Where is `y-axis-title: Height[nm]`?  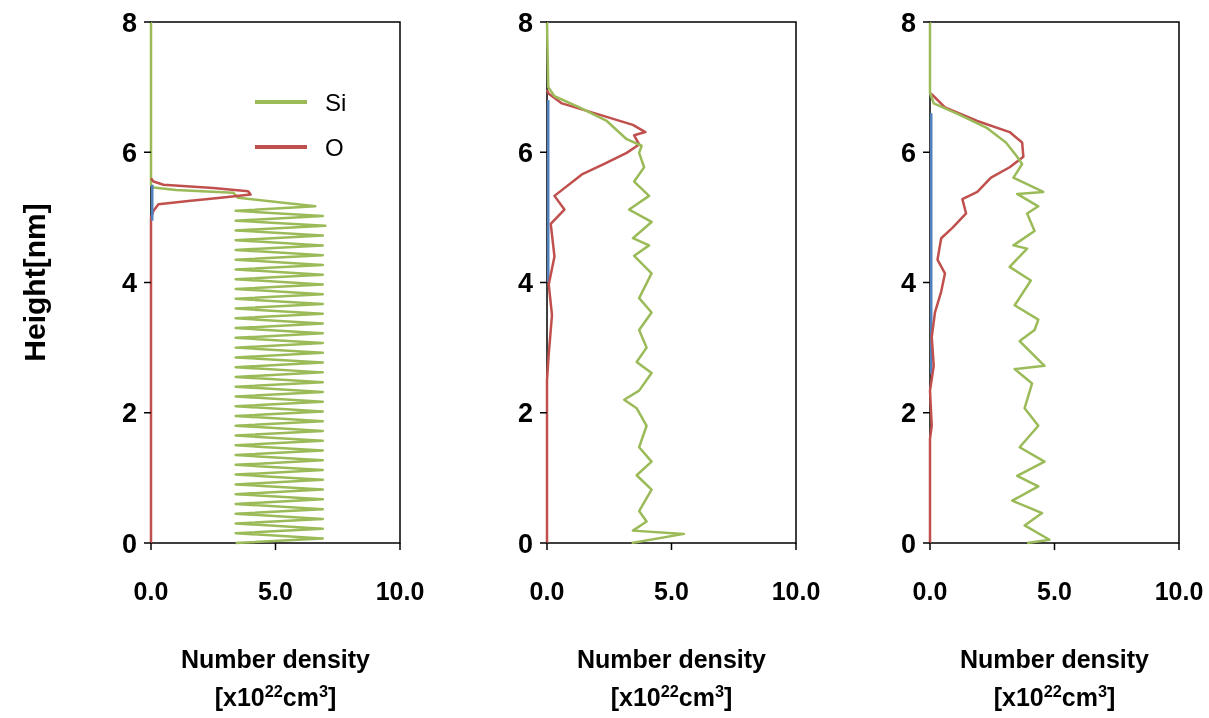 y-axis-title: Height[nm] is located at coordinates (34, 282).